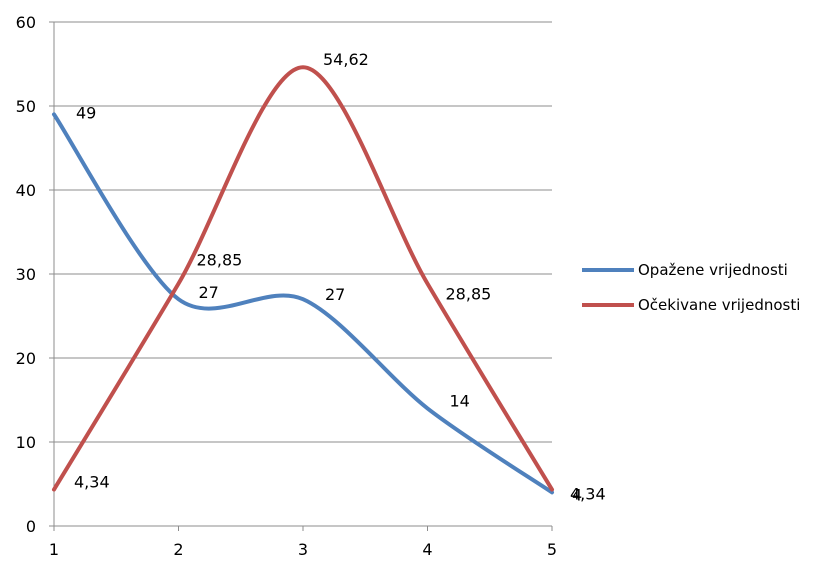 The image size is (831, 564). I want to click on y-tick-label: 0, so click(31, 526).